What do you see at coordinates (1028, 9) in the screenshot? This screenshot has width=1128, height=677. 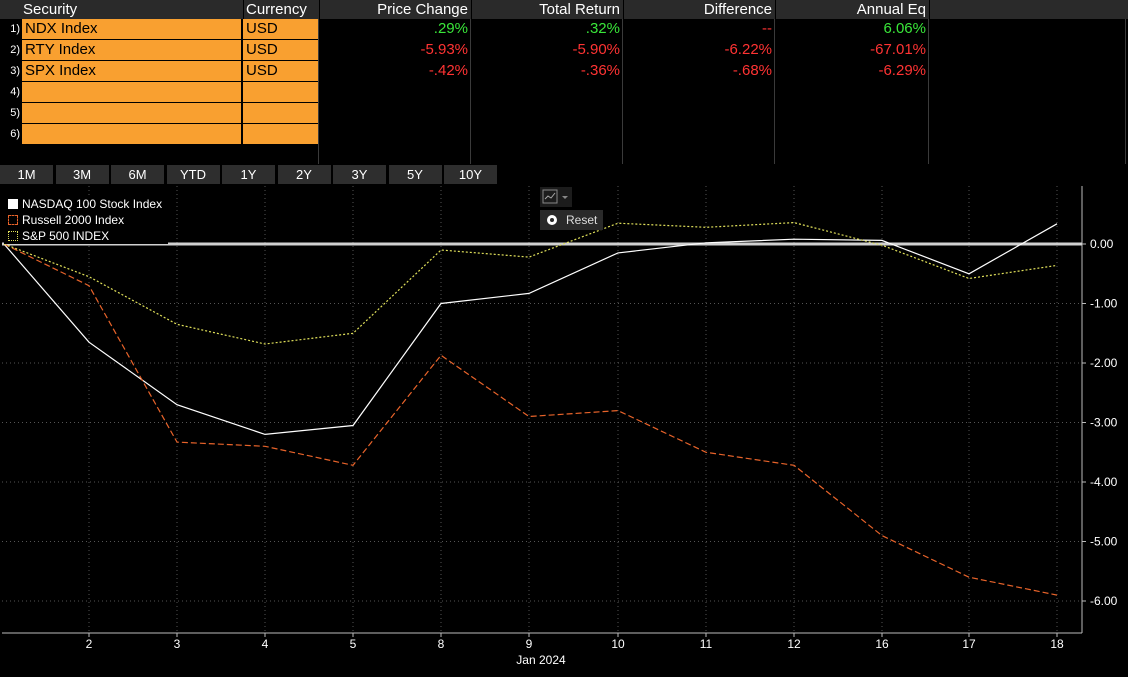 I see `header-filler` at bounding box center [1028, 9].